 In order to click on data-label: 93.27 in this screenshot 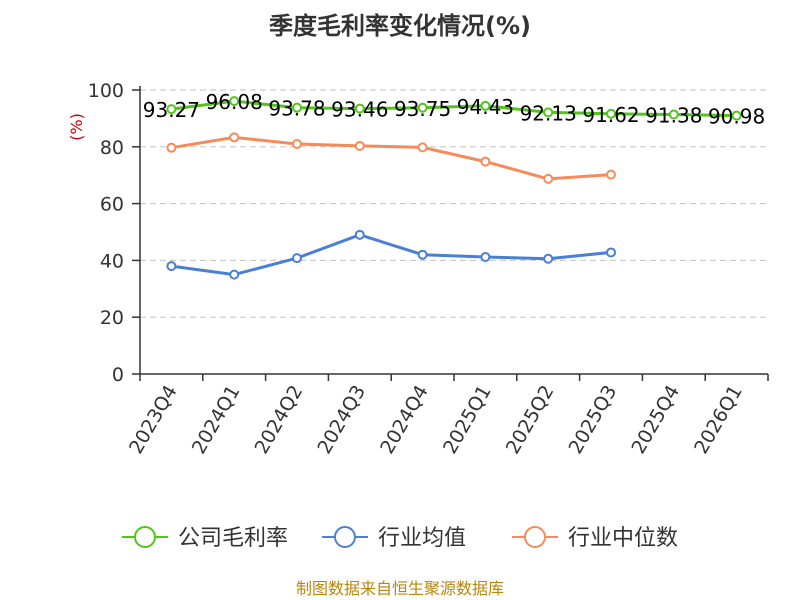, I will do `click(171, 110)`.